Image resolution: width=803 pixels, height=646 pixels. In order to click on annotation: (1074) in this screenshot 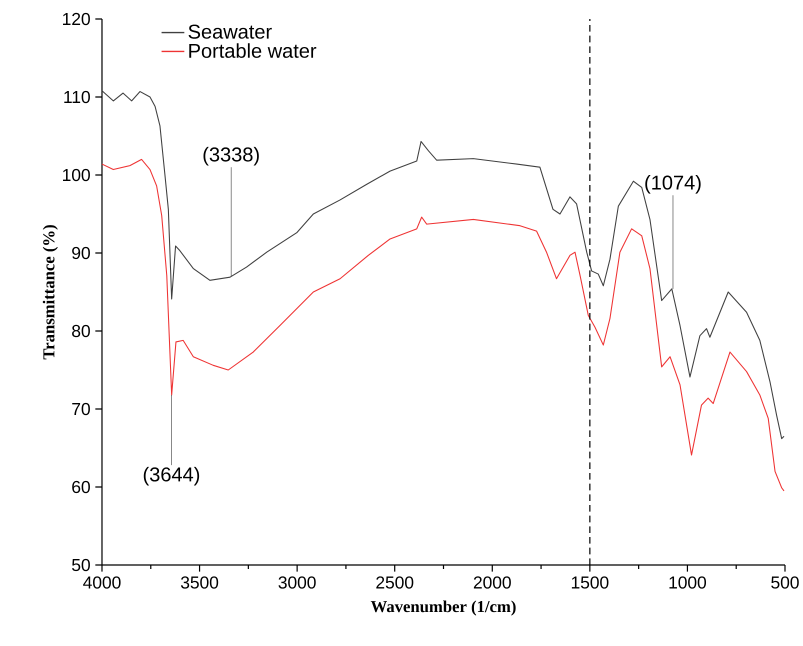, I will do `click(673, 184)`.